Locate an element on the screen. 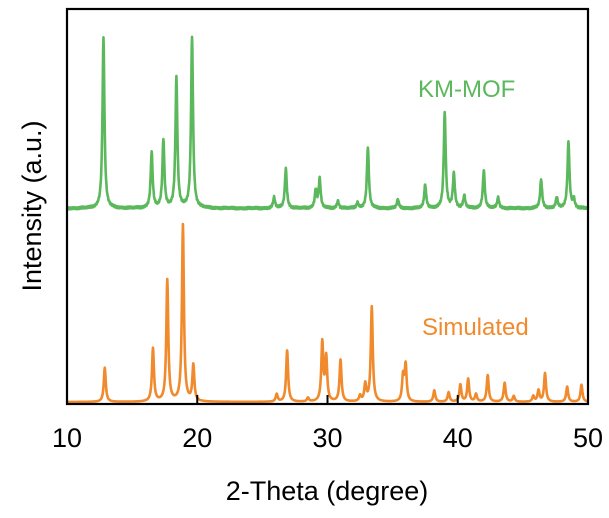 The width and height of the screenshot is (609, 518). x-axis-title: 2-Theta (degree) is located at coordinates (327, 491).